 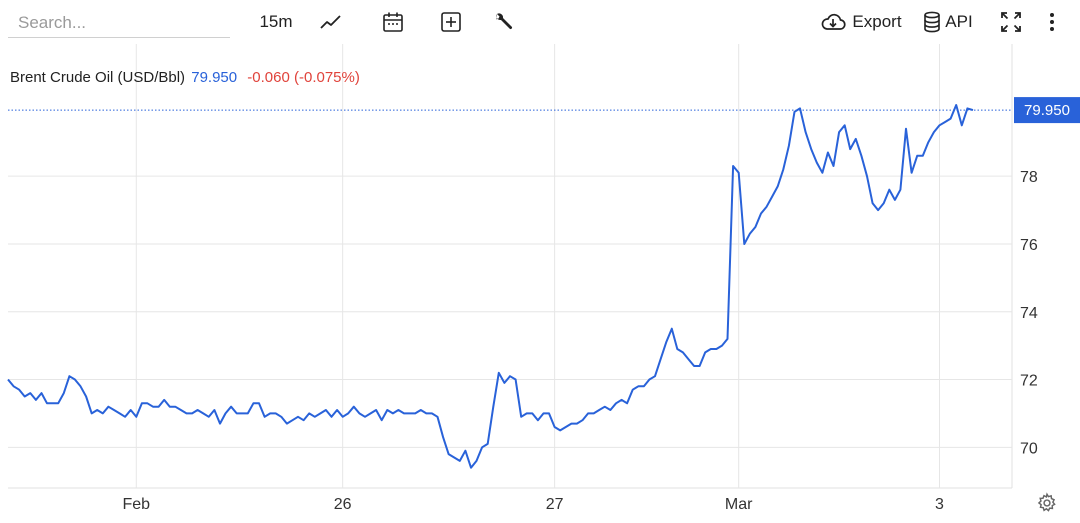 I want to click on instrument-name: Brent Crude Oil (USD/Bbl), so click(x=98, y=77).